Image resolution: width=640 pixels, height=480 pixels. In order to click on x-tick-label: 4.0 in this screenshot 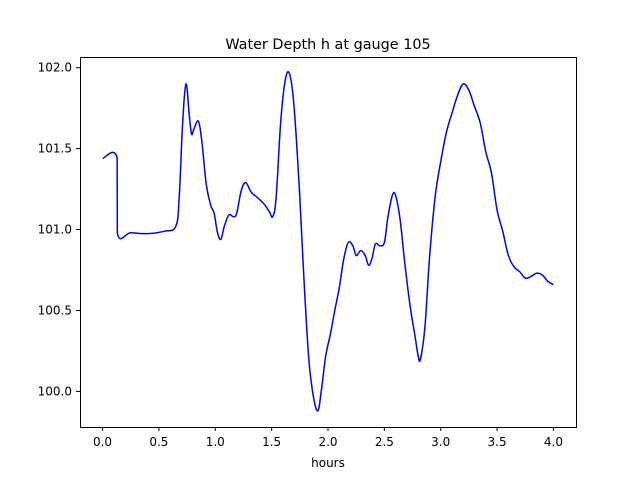, I will do `click(553, 442)`.